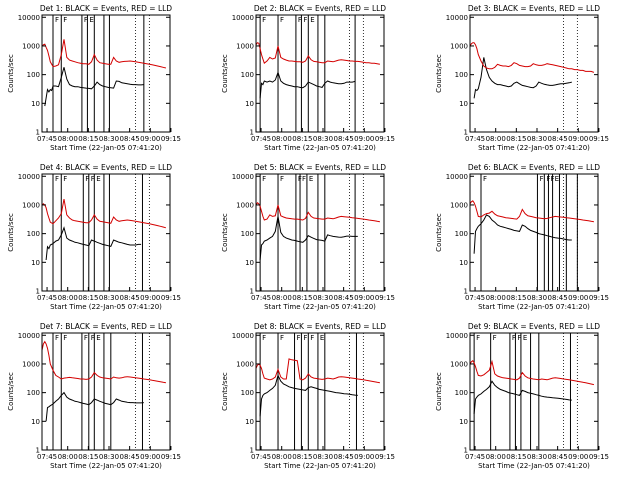 Image resolution: width=640 pixels, height=480 pixels. I want to click on panel-title: Det 9: BLACK = Events, RED = LLD, so click(534, 326).